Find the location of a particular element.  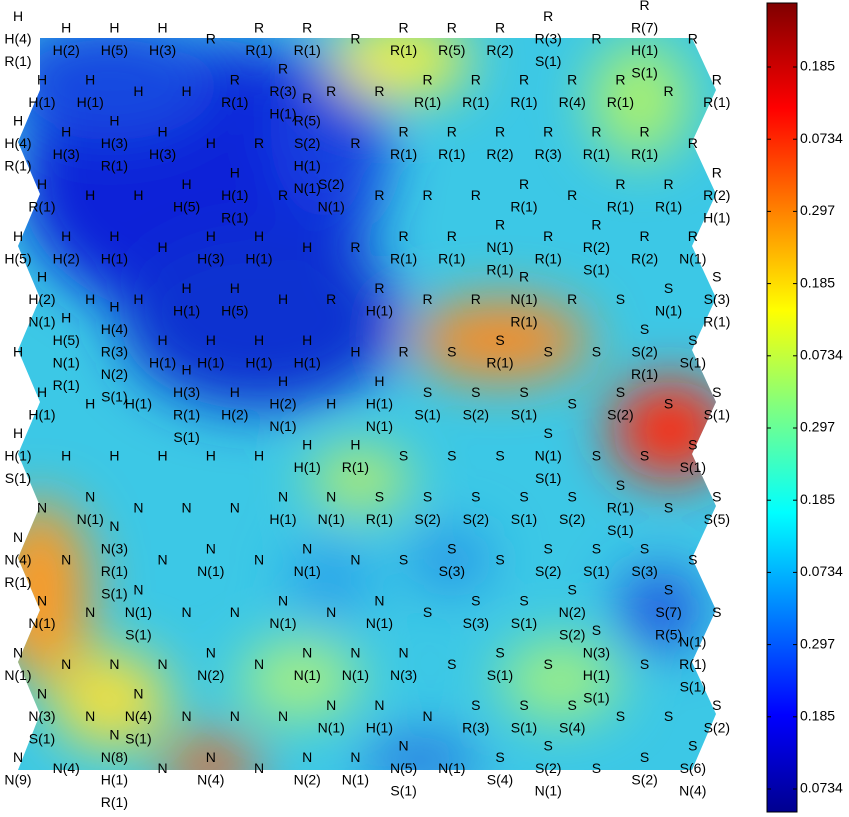

node-label: H(2) is located at coordinates (66, 50).